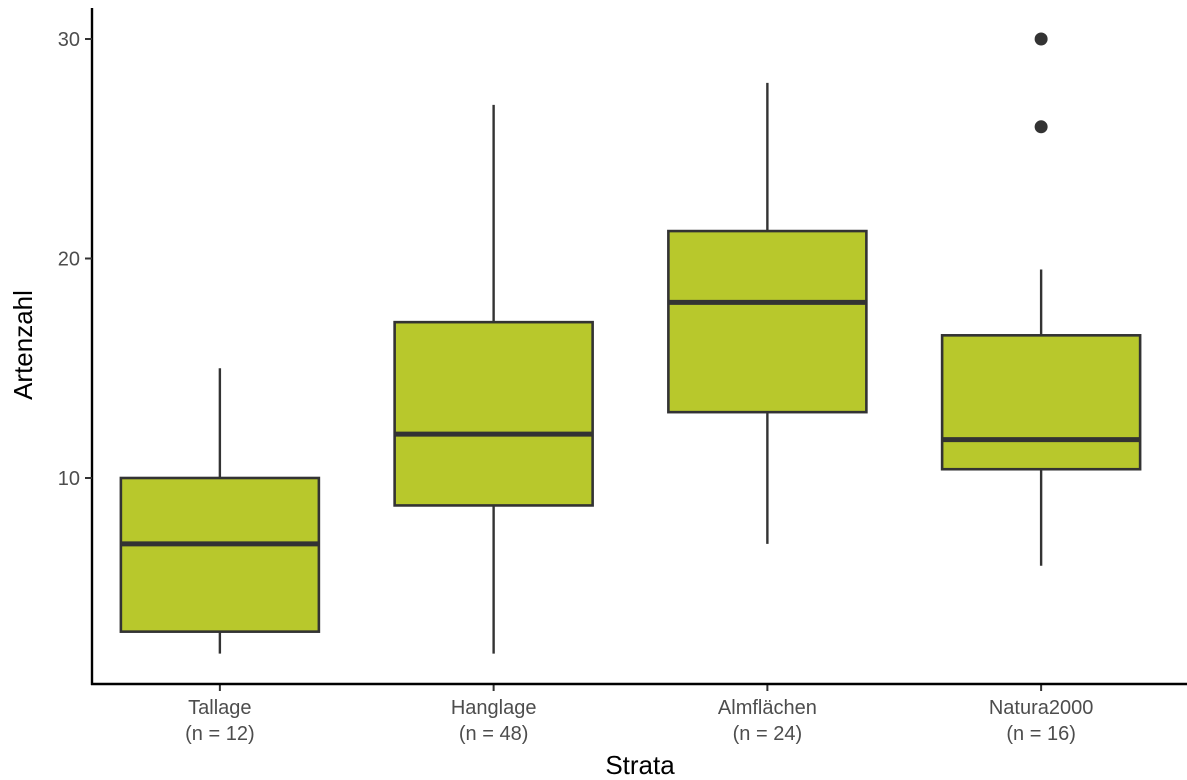  Describe the element at coordinates (767, 708) in the screenshot. I see `x-tick-label: Almflächen` at that location.